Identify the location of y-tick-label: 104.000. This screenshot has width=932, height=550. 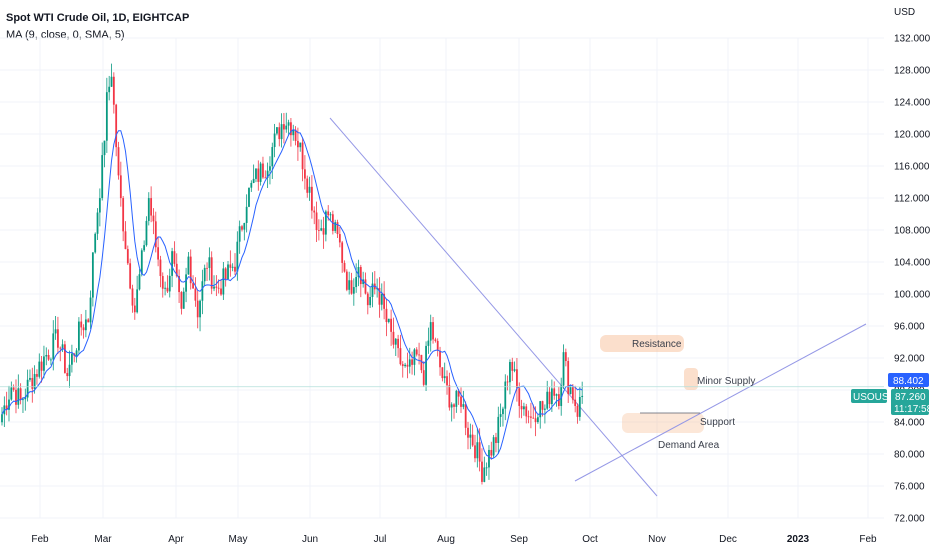
(912, 263).